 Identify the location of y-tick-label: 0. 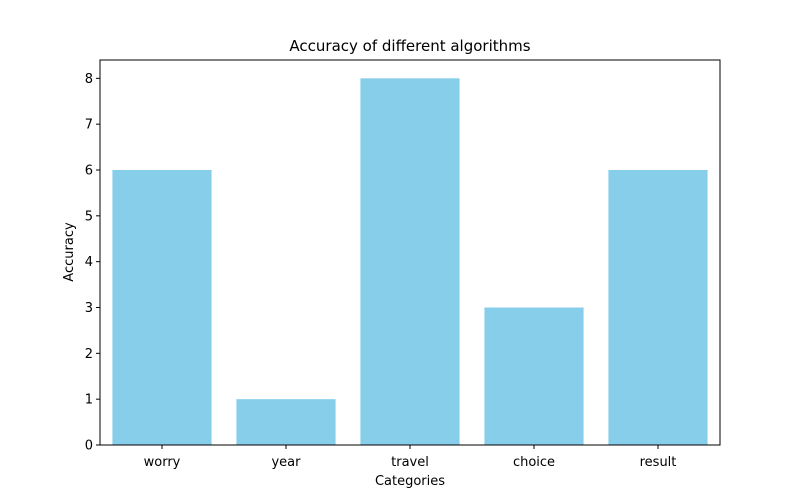
(89, 446).